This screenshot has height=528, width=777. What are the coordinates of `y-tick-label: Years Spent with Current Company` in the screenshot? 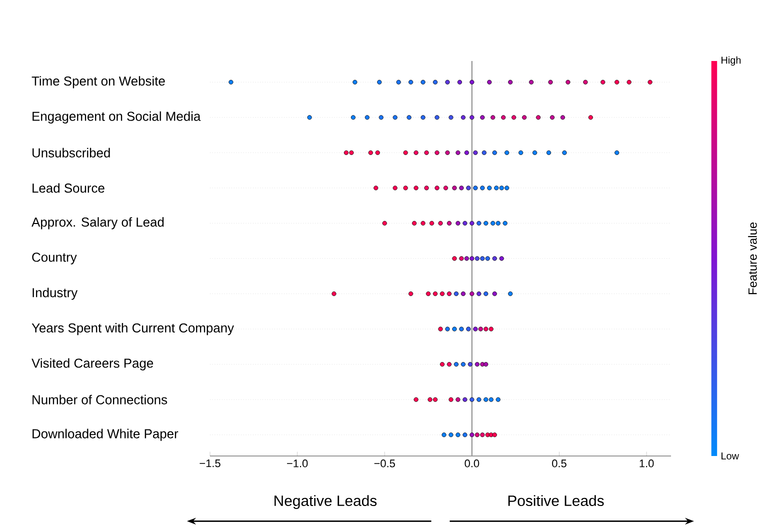 It's located at (133, 329).